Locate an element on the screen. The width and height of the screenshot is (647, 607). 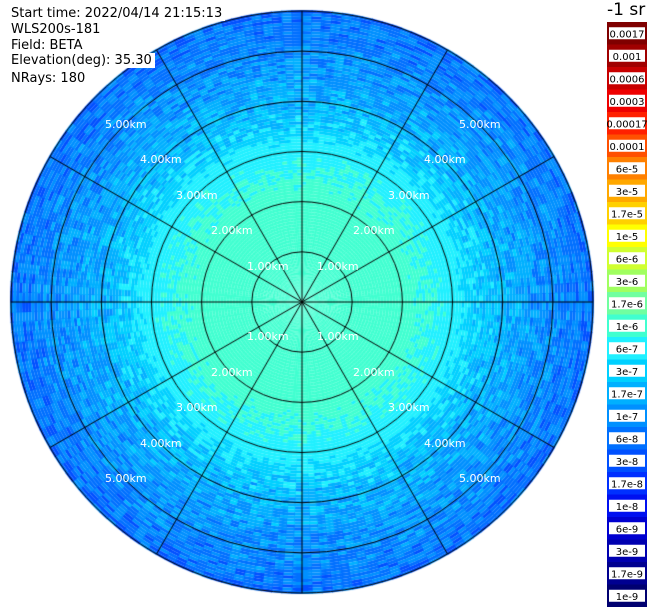
colorbar-tick-label: 0.001 is located at coordinates (627, 57).